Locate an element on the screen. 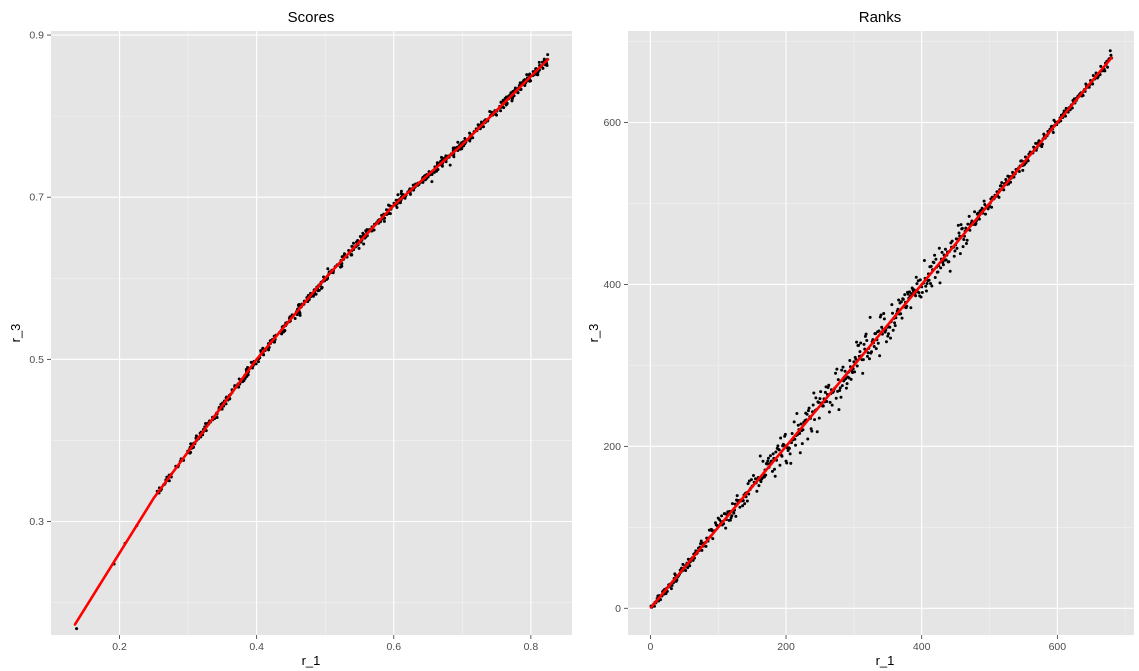 Image resolution: width=1139 pixels, height=671 pixels. ranks-x-axis-title: r_1 is located at coordinates (885, 660).